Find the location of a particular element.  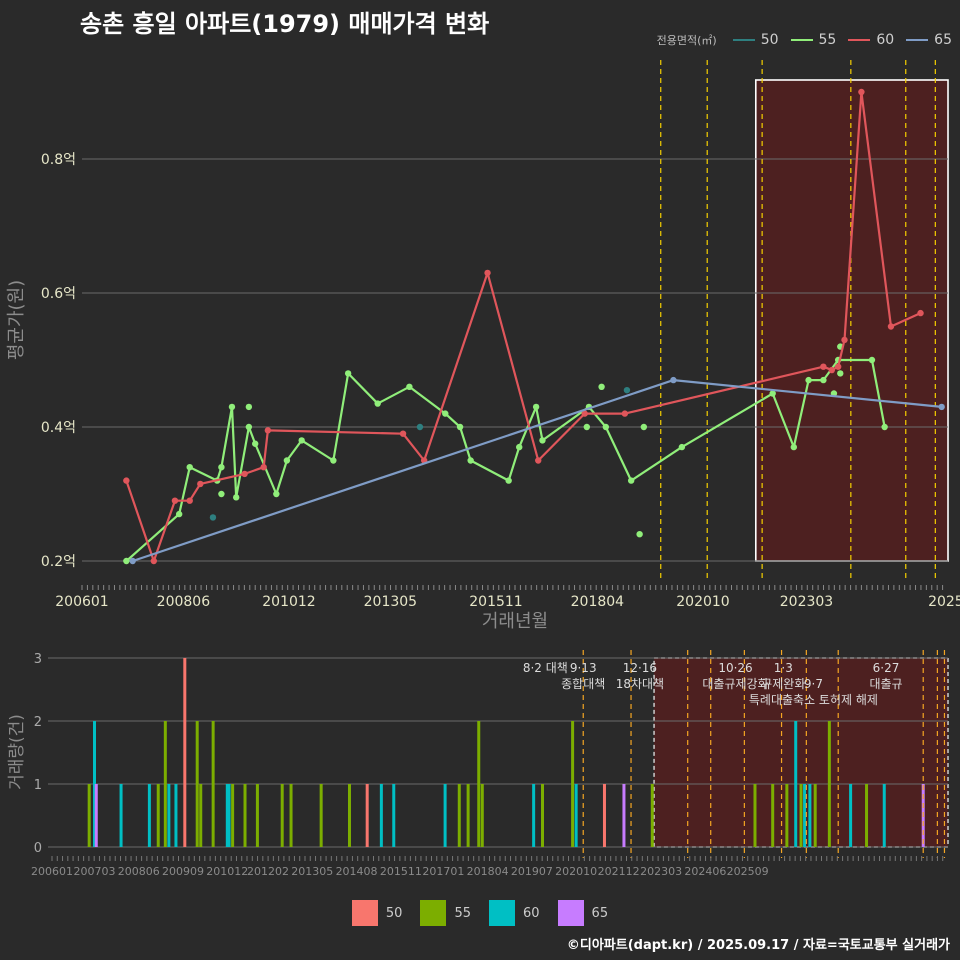

policy-annotation: 9·13 is located at coordinates (583, 668).